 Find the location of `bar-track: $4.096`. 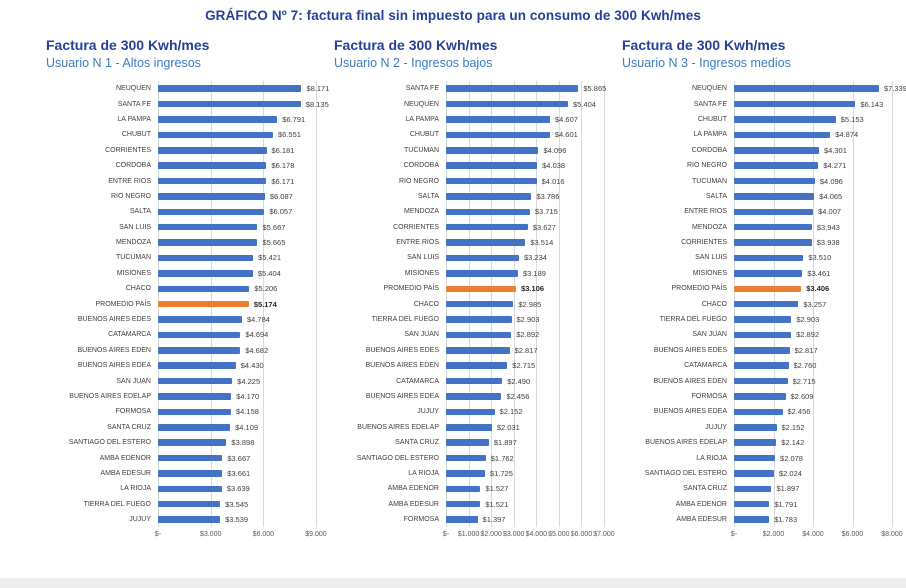

bar-track: $4.096 is located at coordinates (813, 181).